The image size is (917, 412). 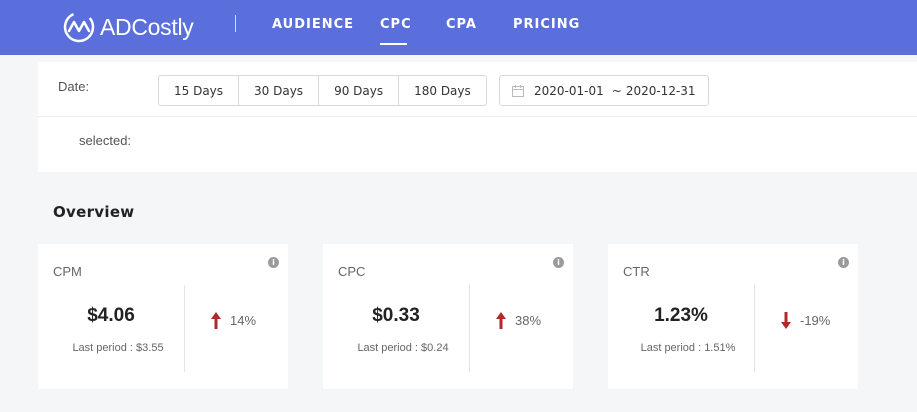 What do you see at coordinates (393, 44) in the screenshot?
I see `nav-active-indicator` at bounding box center [393, 44].